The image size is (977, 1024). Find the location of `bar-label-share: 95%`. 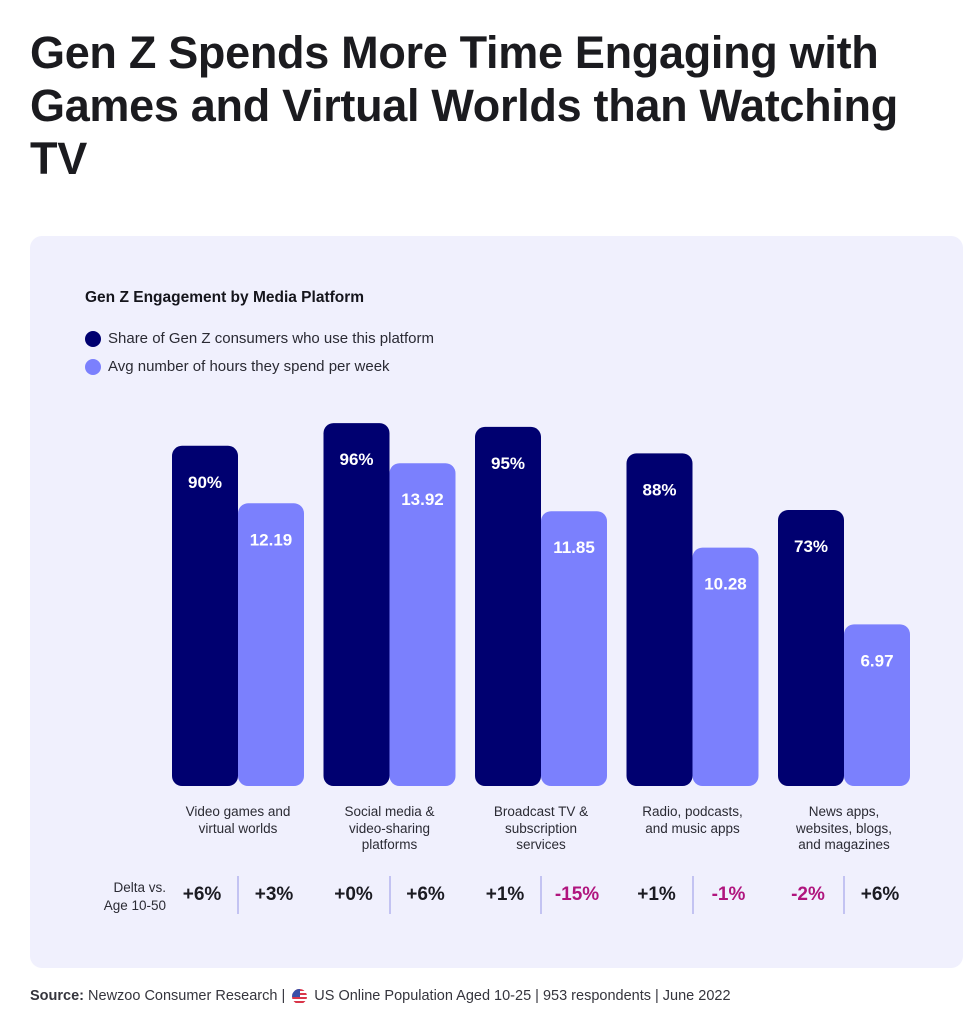

bar-label-share: 95% is located at coordinates (508, 463).